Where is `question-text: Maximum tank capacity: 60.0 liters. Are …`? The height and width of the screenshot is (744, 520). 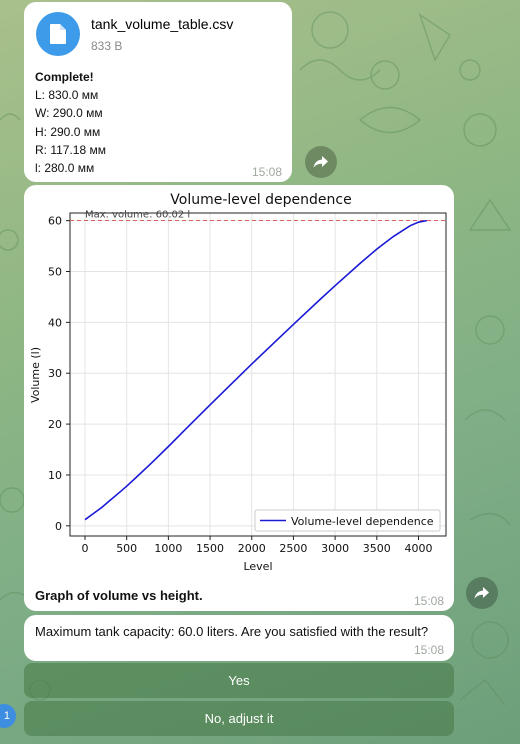
question-text: Maximum tank capacity: 60.0 liters. Are … is located at coordinates (232, 631).